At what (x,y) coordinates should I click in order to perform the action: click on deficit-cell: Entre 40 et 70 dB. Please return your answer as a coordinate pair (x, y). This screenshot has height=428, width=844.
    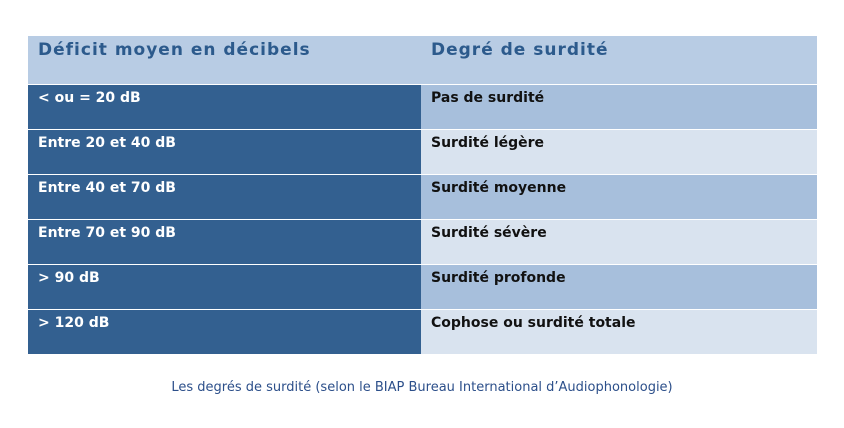
    Looking at the image, I should click on (224, 197).